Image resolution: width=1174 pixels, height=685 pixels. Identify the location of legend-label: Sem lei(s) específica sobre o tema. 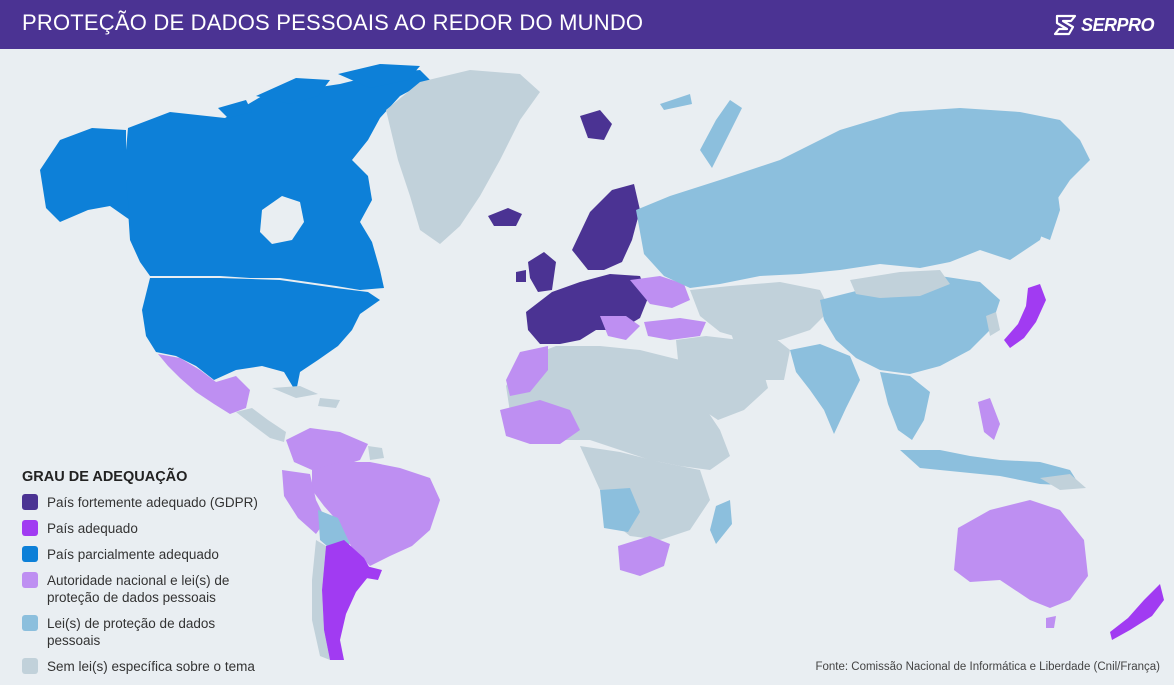
(151, 666).